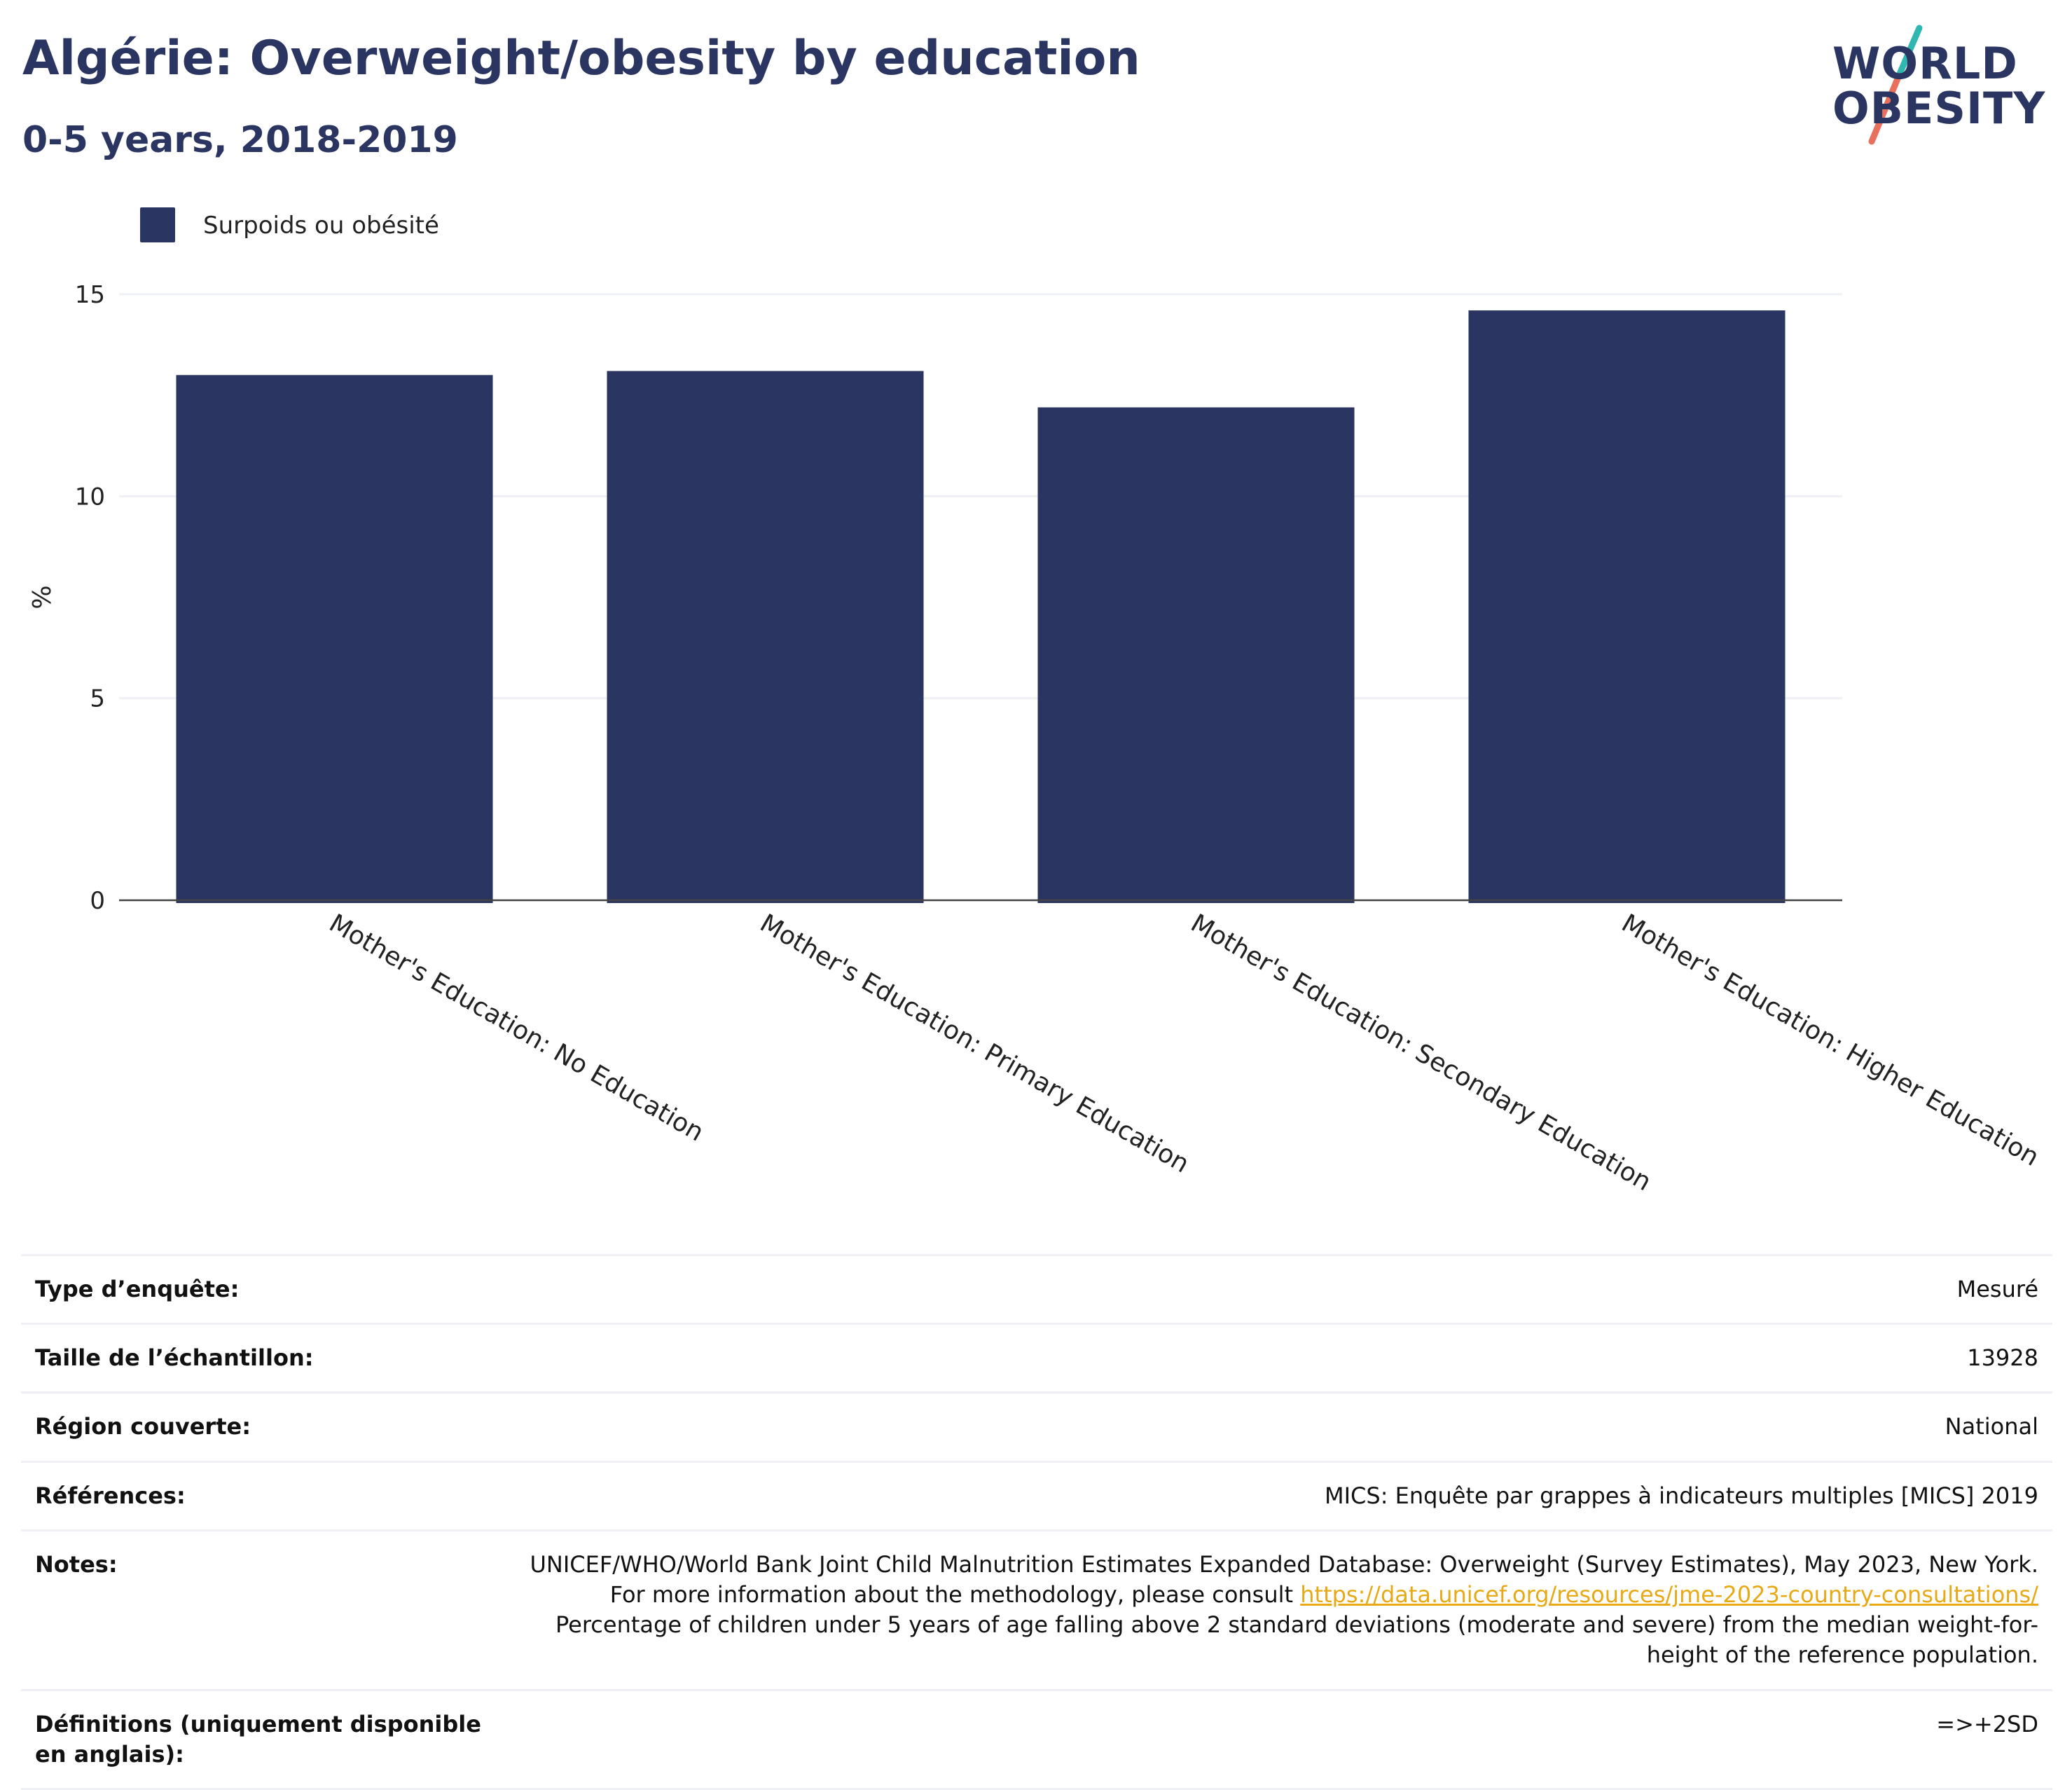 This screenshot has width=2072, height=1790. Describe the element at coordinates (90, 497) in the screenshot. I see `y-tick-label: 10` at that location.